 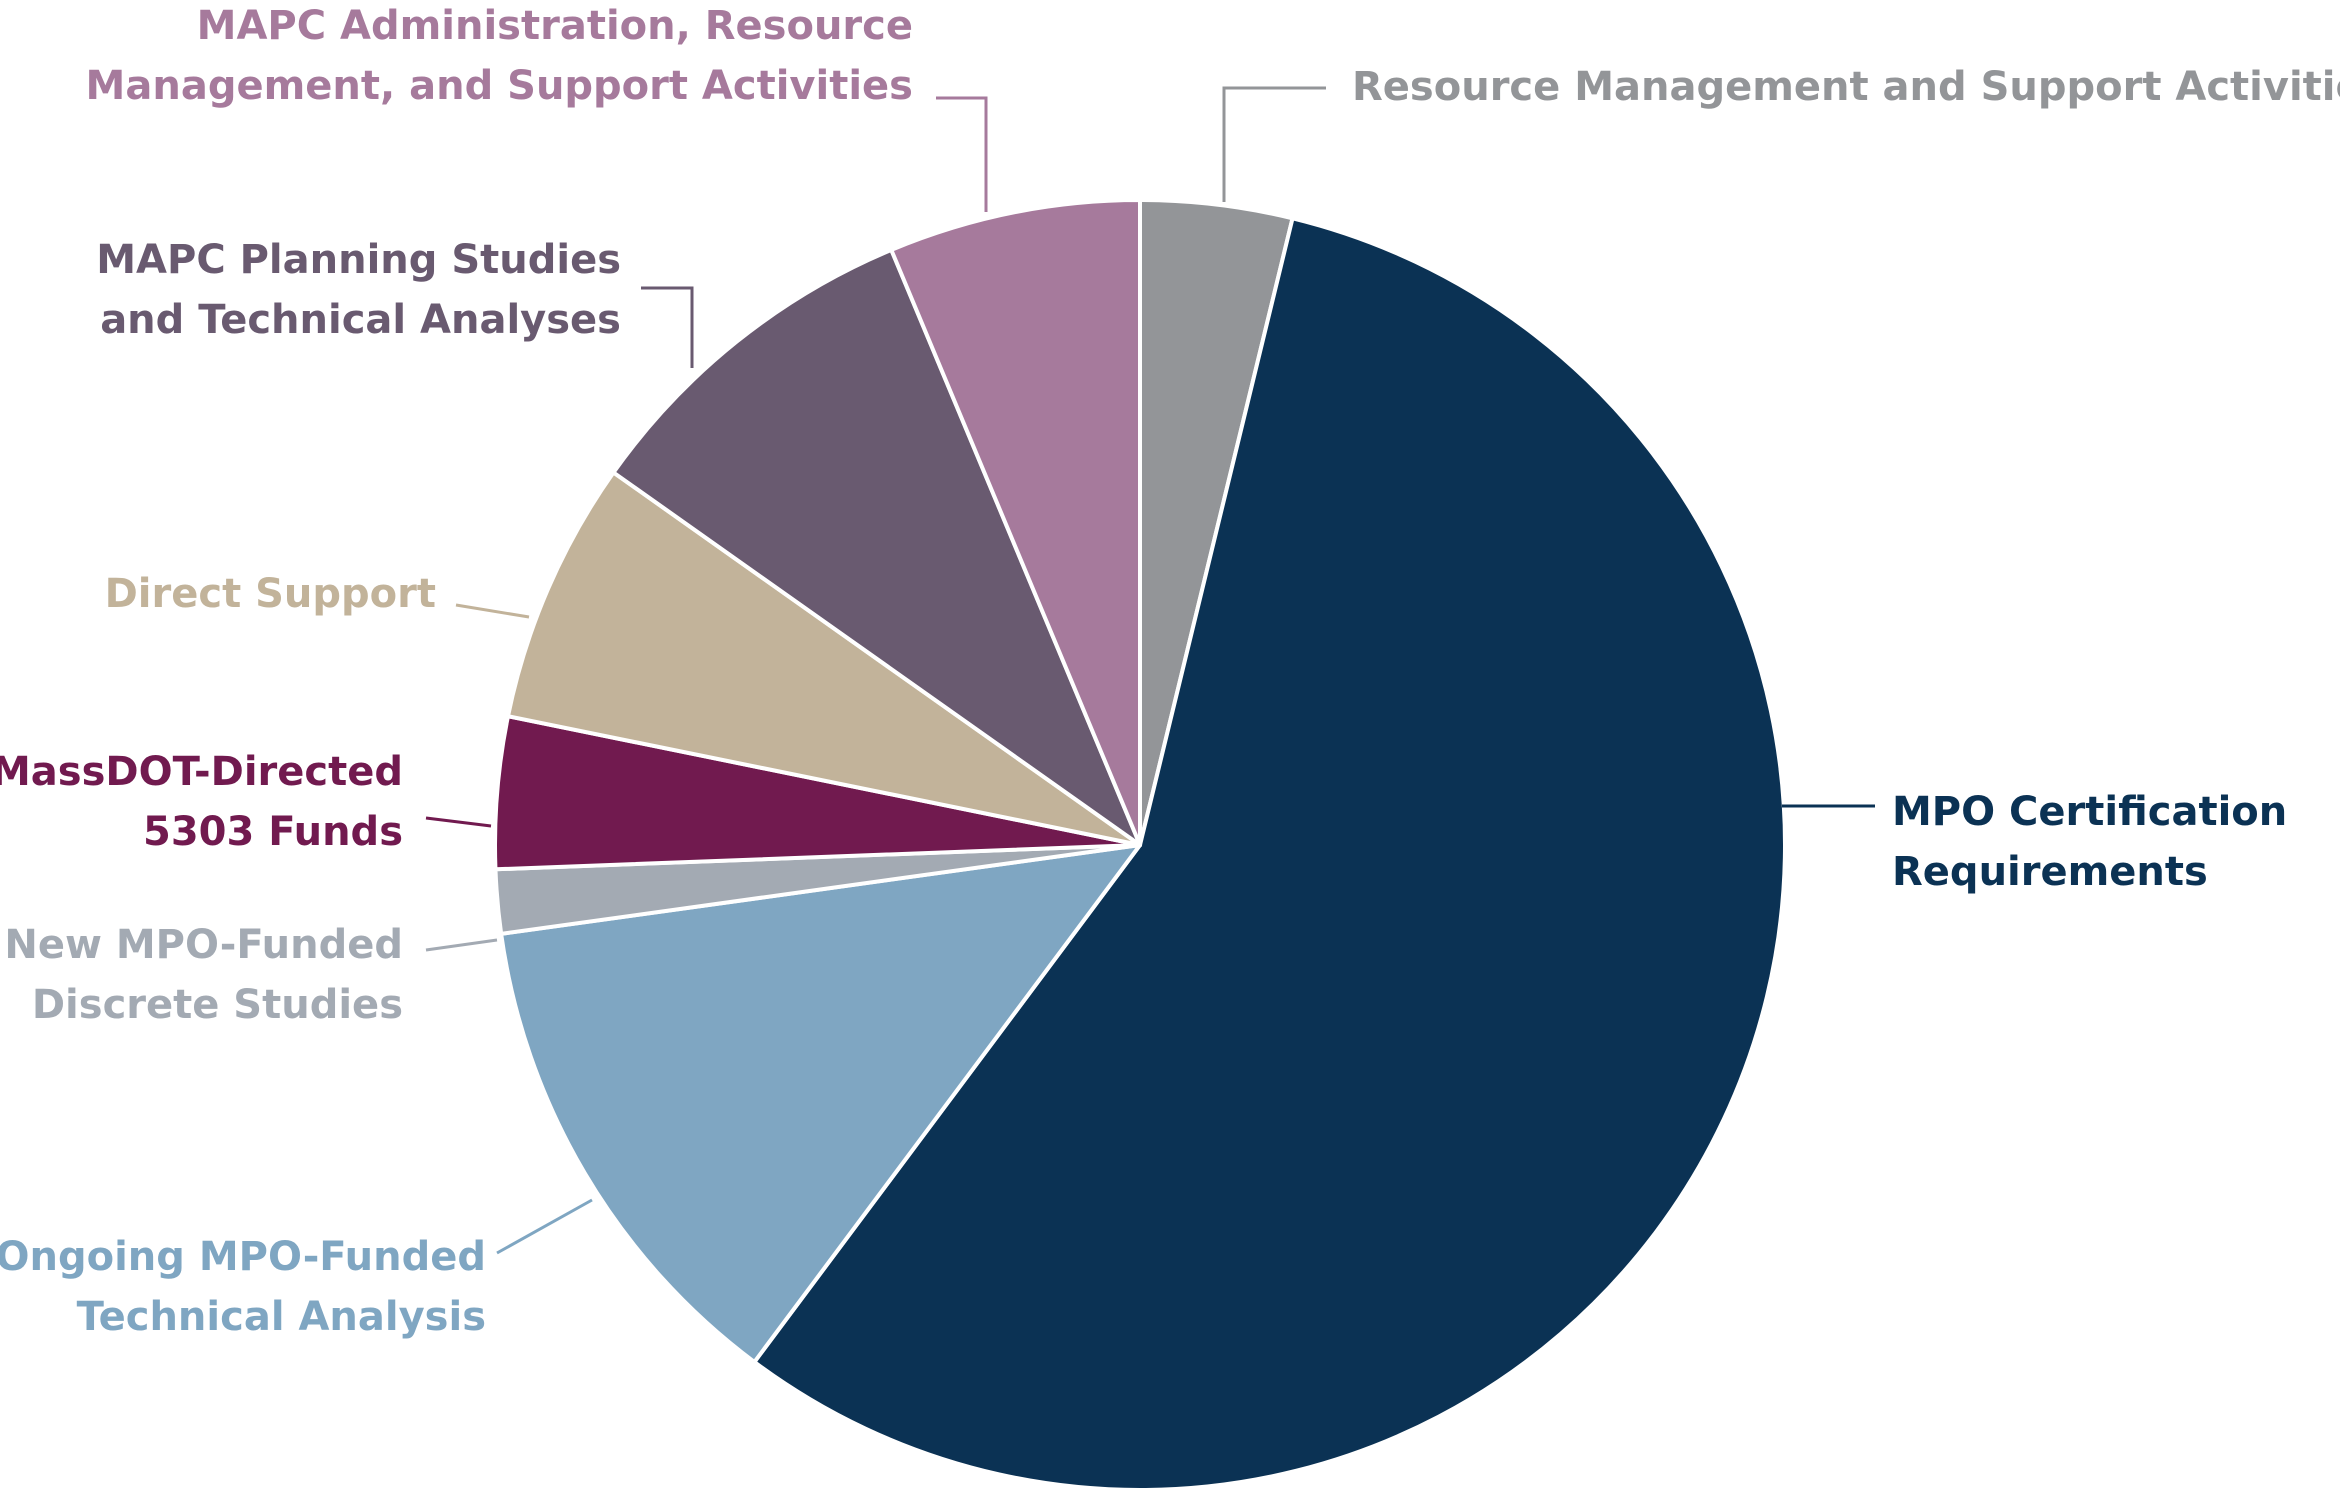 I want to click on leader-line-new-mpo-funded-discrete-studies, so click(x=461, y=945).